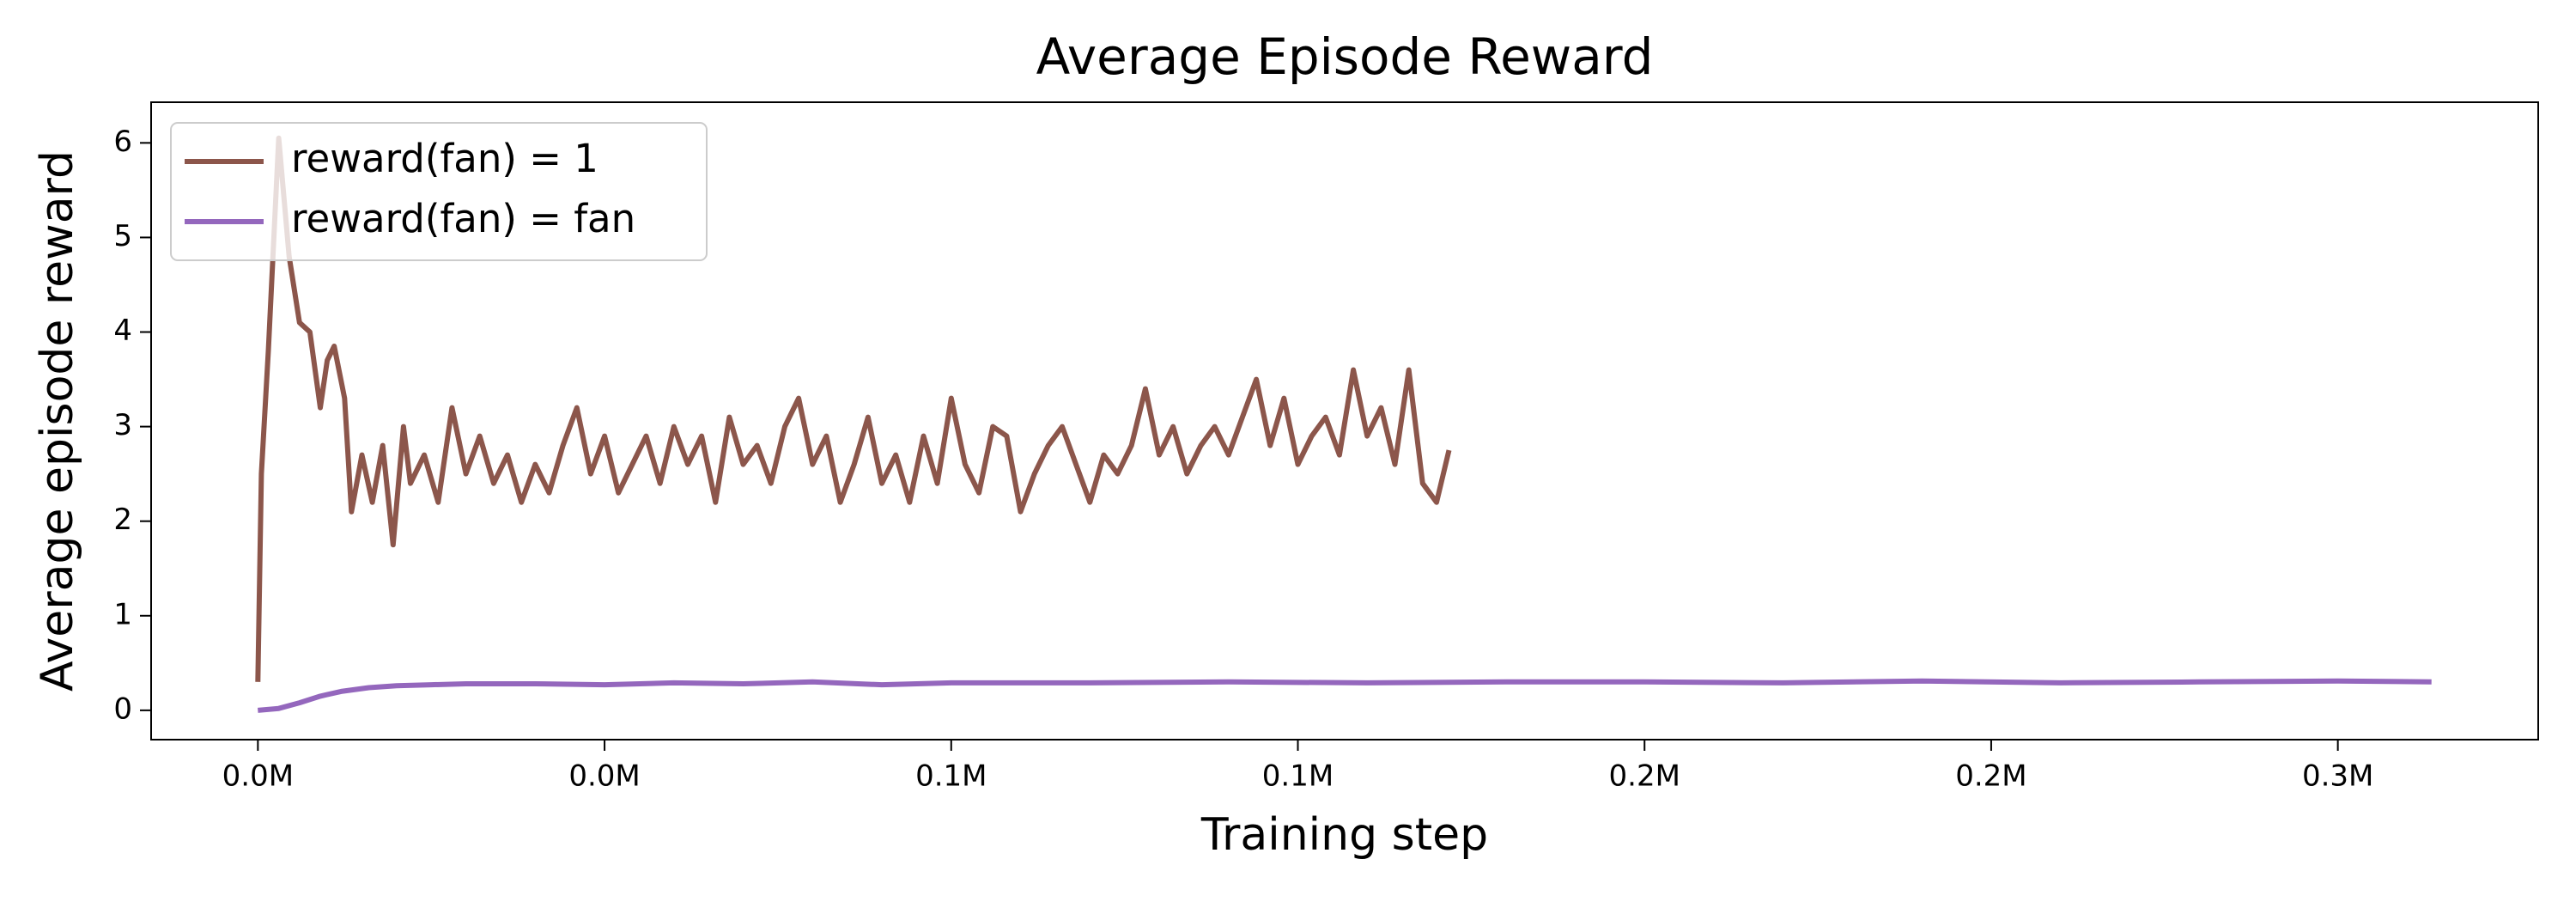 The image size is (2576, 902). What do you see at coordinates (123, 331) in the screenshot?
I see `y-tick-label: 4` at bounding box center [123, 331].